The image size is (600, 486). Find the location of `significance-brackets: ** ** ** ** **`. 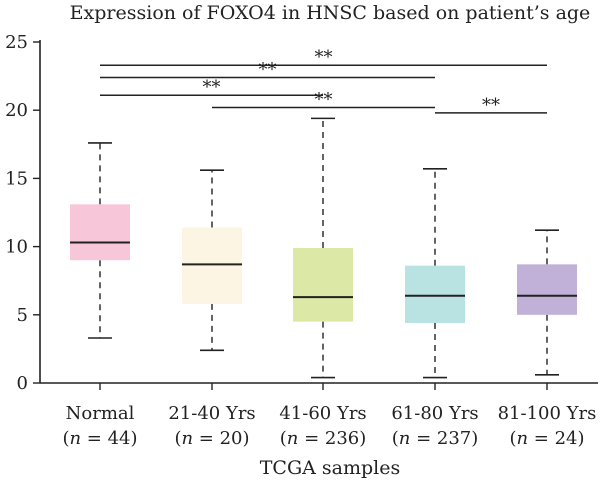

significance-brackets: ** ** ** ** ** is located at coordinates (323, 81).